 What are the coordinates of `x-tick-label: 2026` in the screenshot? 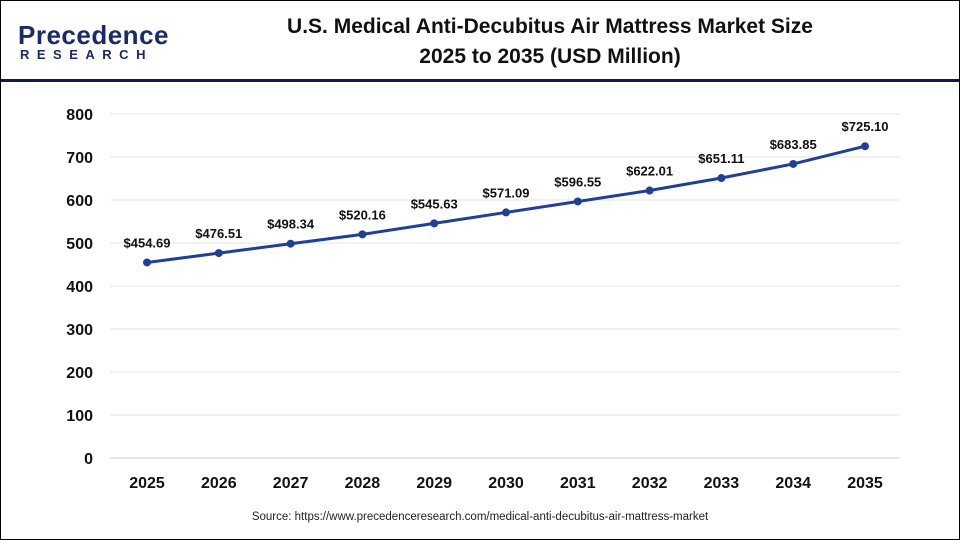 It's located at (219, 483).